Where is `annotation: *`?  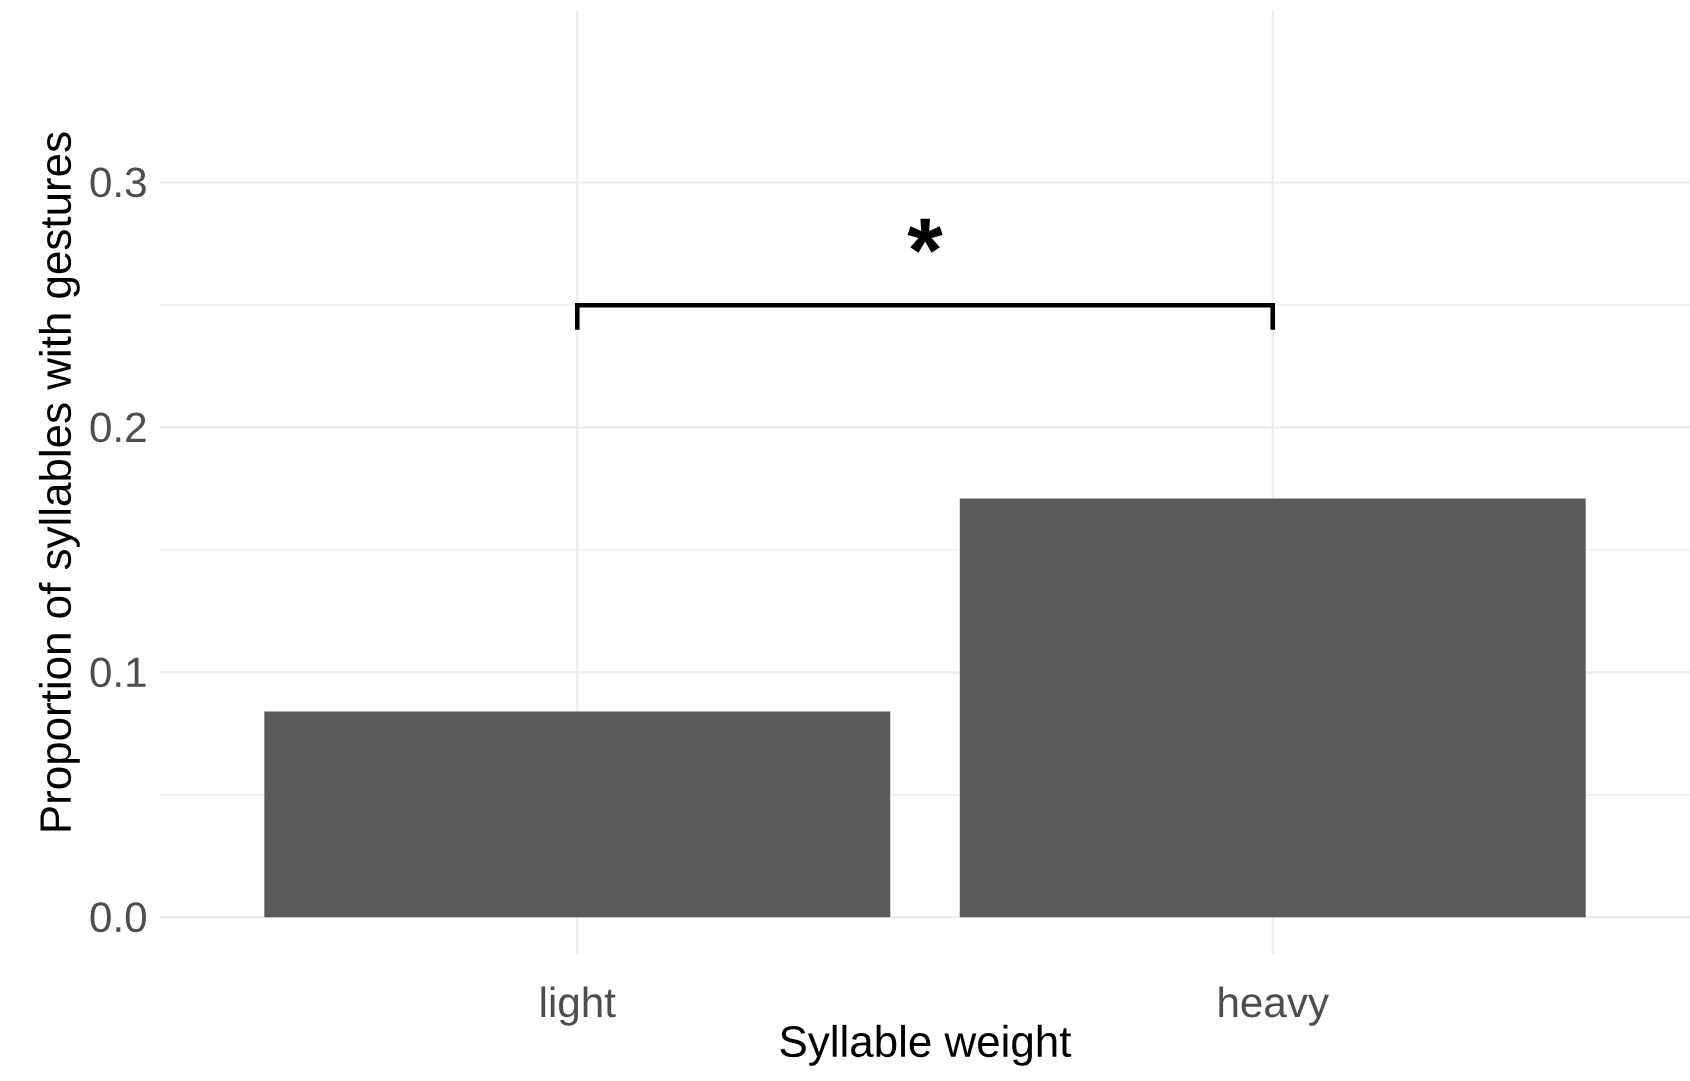 annotation: * is located at coordinates (925, 235).